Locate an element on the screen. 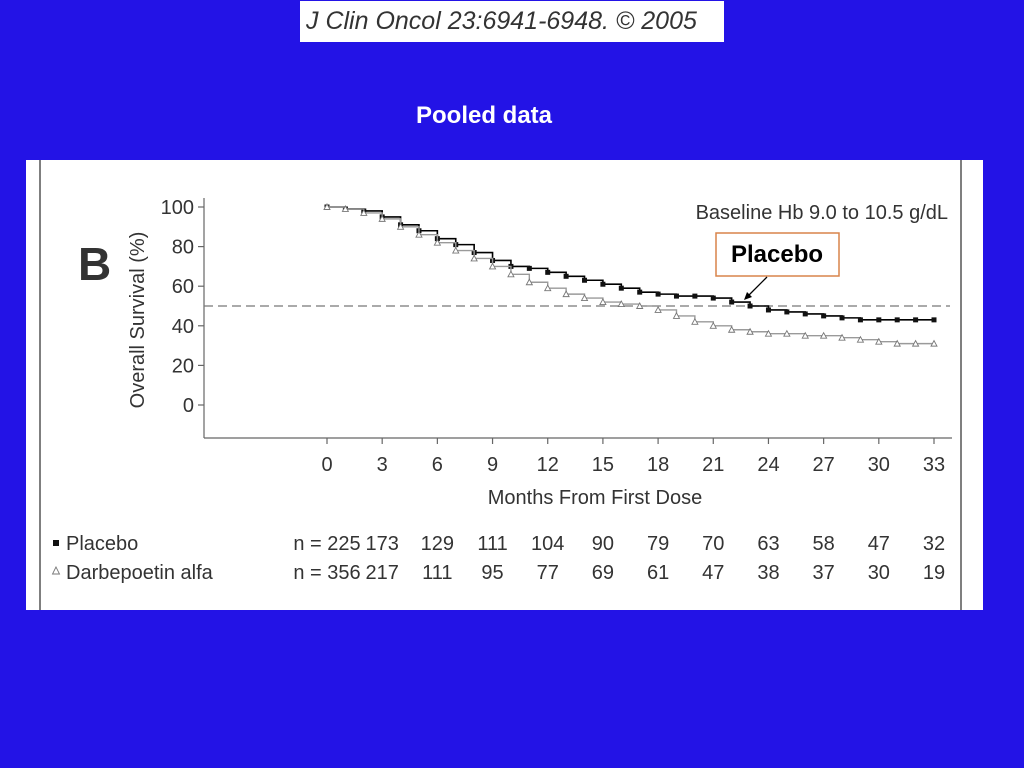  x-axis-label: Months From First Dose is located at coordinates (595, 498).